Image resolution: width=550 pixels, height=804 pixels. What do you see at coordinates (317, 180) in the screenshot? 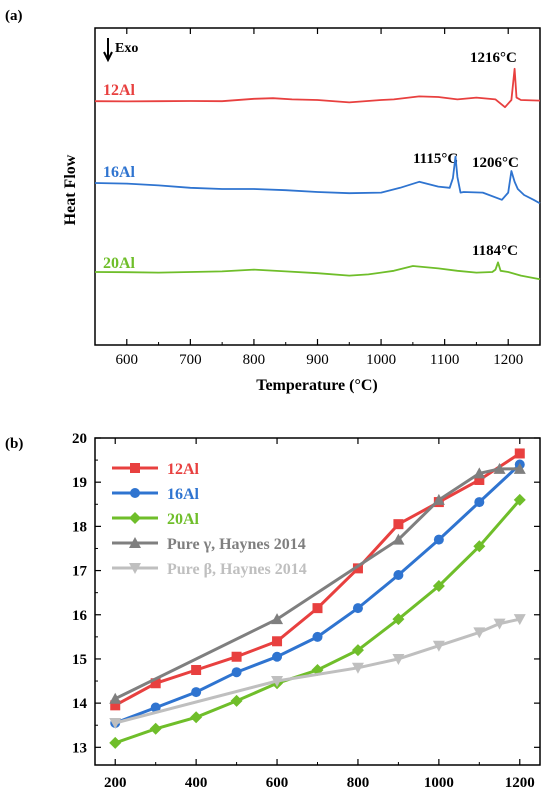
I see `dsc-curve-16al` at bounding box center [317, 180].